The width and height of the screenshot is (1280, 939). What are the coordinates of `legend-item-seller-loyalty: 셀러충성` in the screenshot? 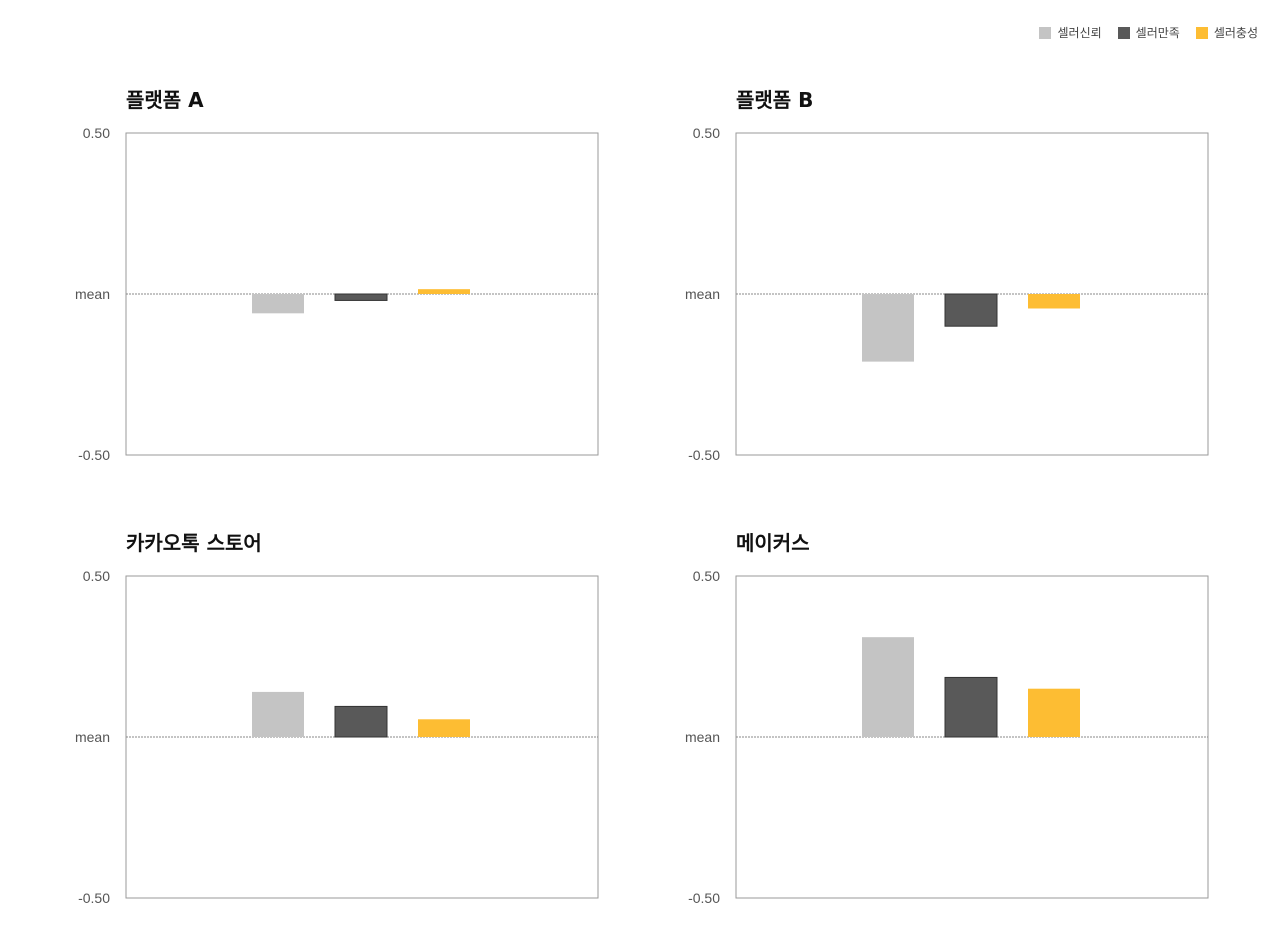 It's located at (1226, 32).